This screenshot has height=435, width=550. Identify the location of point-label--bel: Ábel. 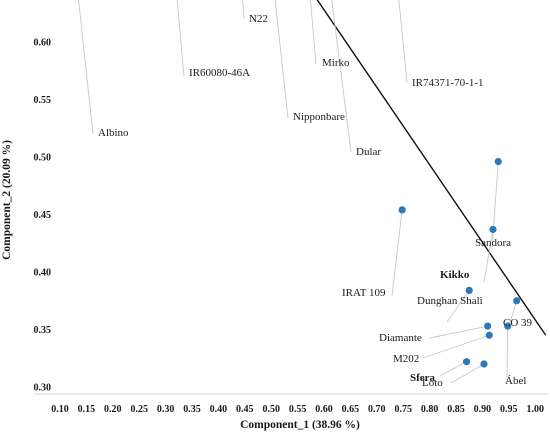
(515, 381).